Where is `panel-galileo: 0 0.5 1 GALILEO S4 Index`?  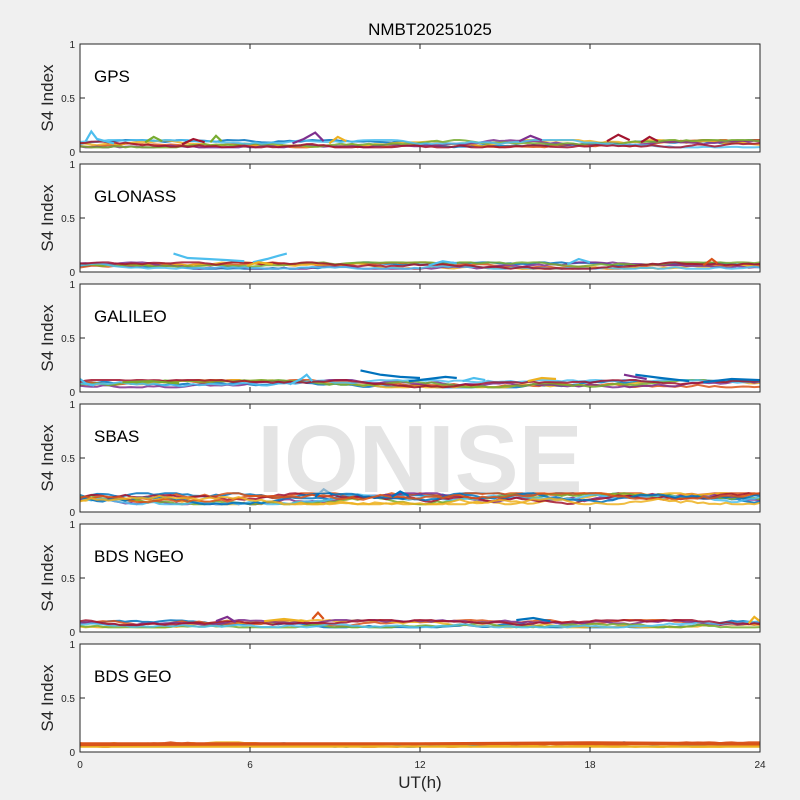
panel-galileo: 0 0.5 1 GALILEO S4 Index is located at coordinates (399, 339).